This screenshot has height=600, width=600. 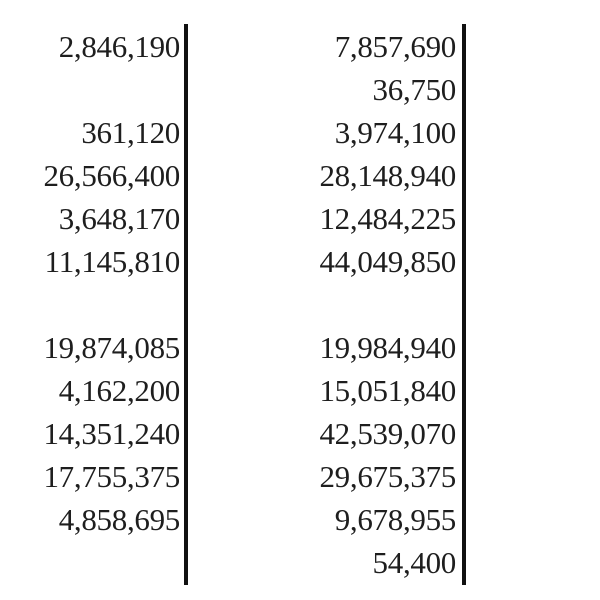 I want to click on right-value-cell: 7,857,690, so click(x=395, y=46).